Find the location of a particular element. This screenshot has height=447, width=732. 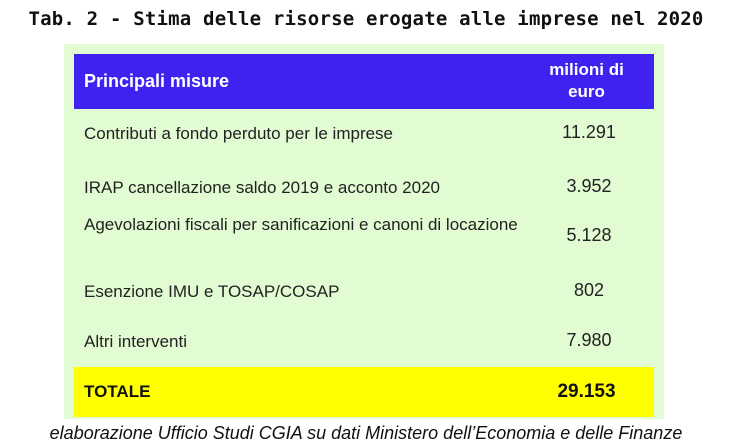

table-header: Principali misure milioni di euro is located at coordinates (364, 81).